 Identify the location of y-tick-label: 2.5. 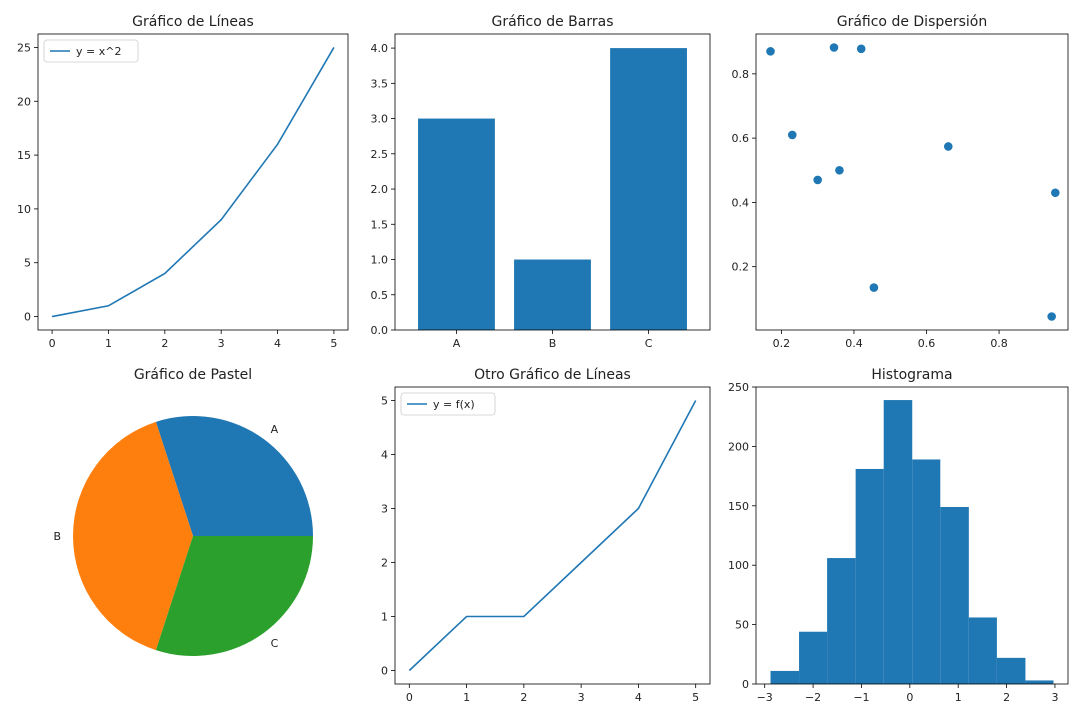
(380, 154).